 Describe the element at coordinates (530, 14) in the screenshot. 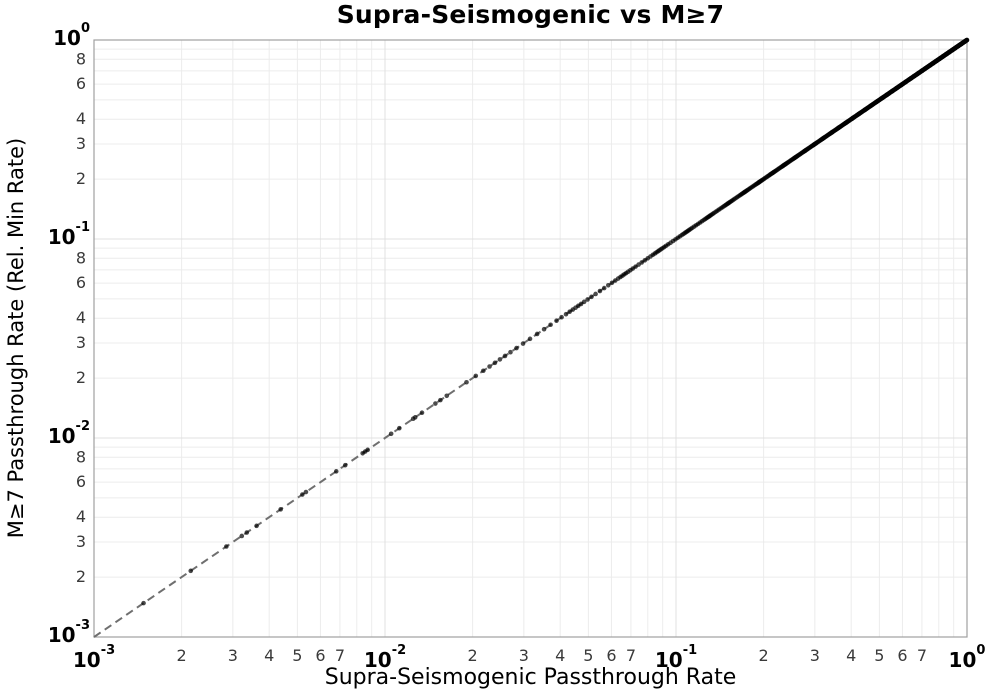

I see `chart-title: Supra-Seismogenic vs M≥7` at that location.